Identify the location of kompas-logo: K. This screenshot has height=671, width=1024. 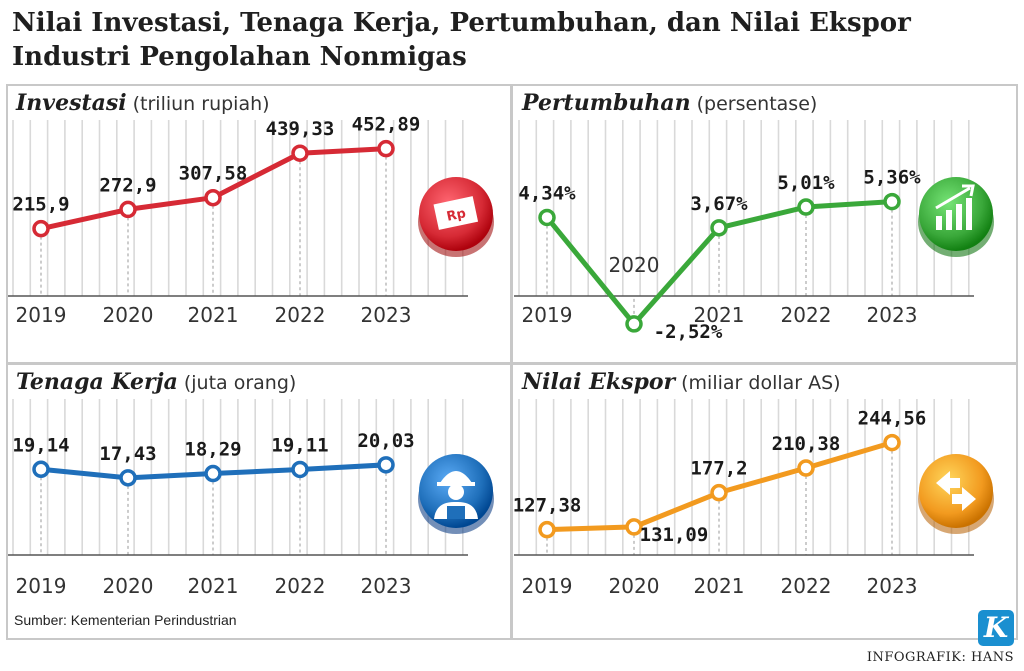
(996, 628).